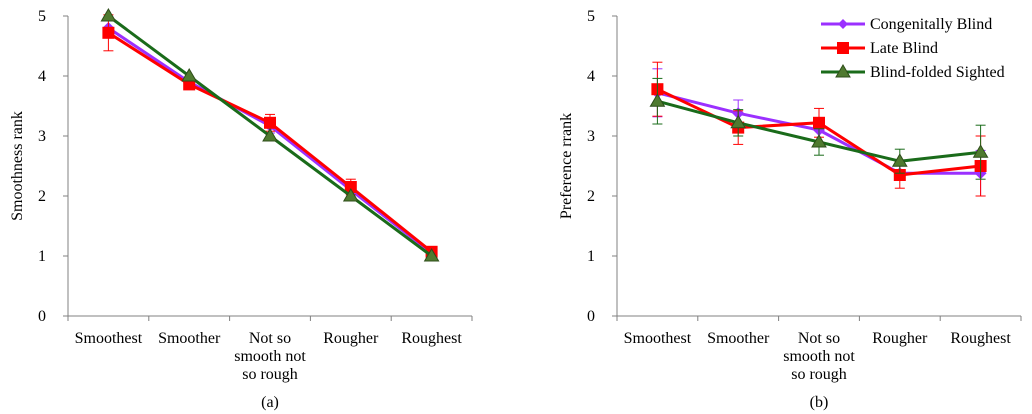 Image resolution: width=1032 pixels, height=414 pixels. I want to click on legend-marker-square, so click(843, 48).